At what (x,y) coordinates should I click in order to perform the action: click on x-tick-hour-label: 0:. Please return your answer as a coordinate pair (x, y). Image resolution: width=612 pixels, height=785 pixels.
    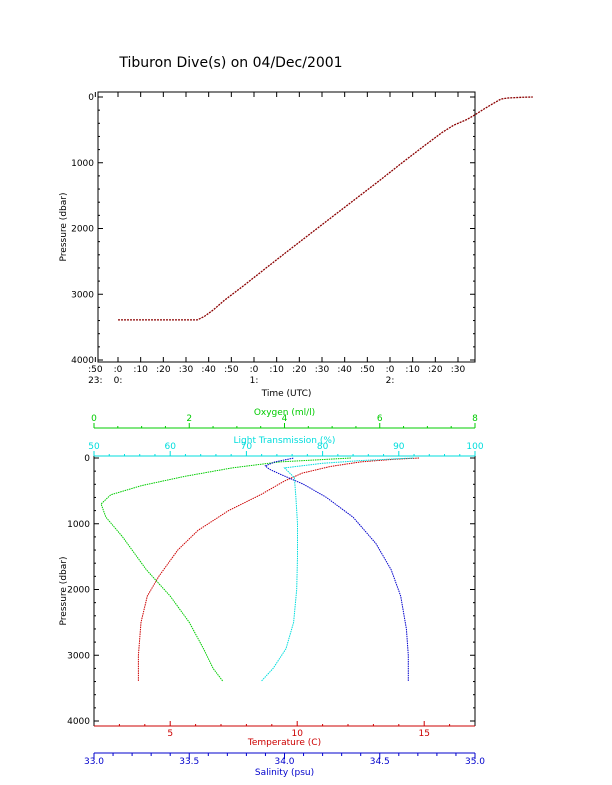
    Looking at the image, I should click on (118, 381).